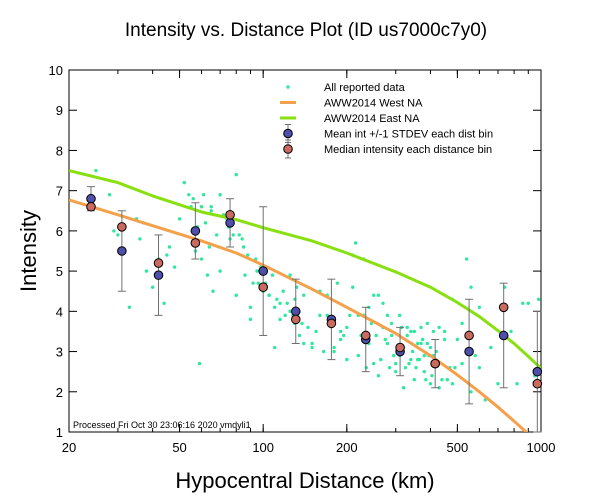  Describe the element at coordinates (347, 447) in the screenshot. I see `x-tick-label: 200` at that location.